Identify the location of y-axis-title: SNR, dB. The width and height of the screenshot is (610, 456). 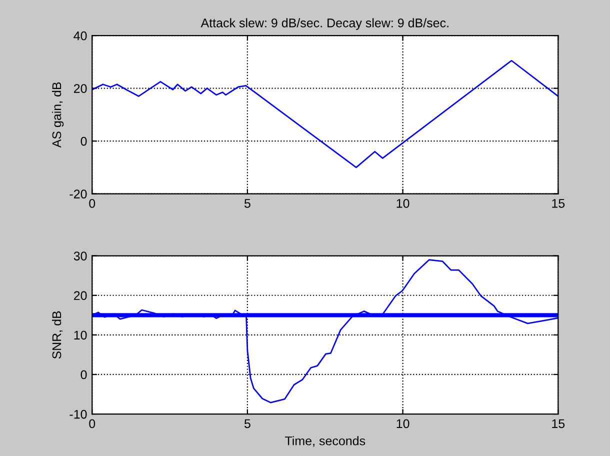
(57, 335).